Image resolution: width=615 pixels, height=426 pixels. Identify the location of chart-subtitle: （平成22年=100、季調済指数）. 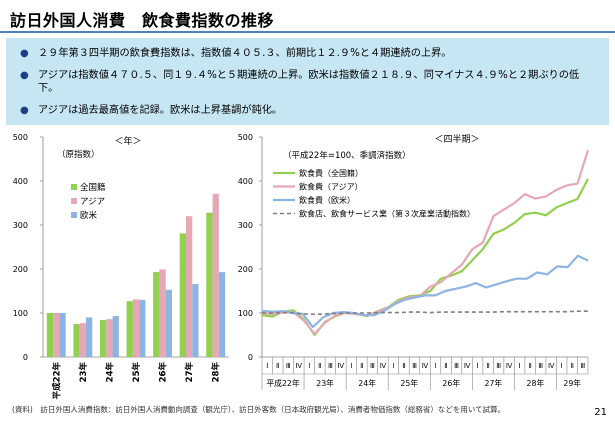
(347, 155).